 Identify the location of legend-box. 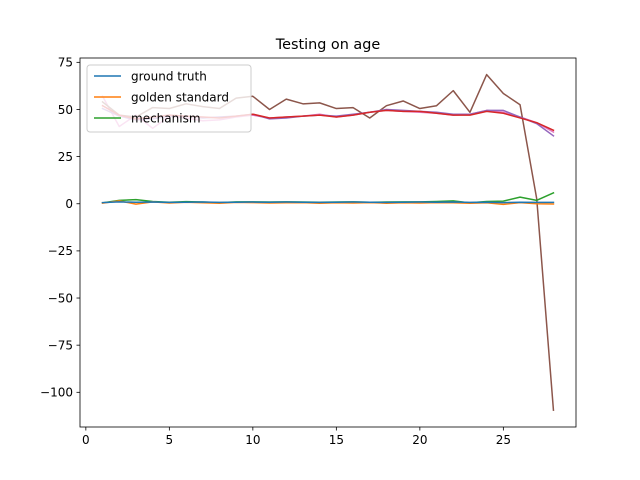
(169, 98).